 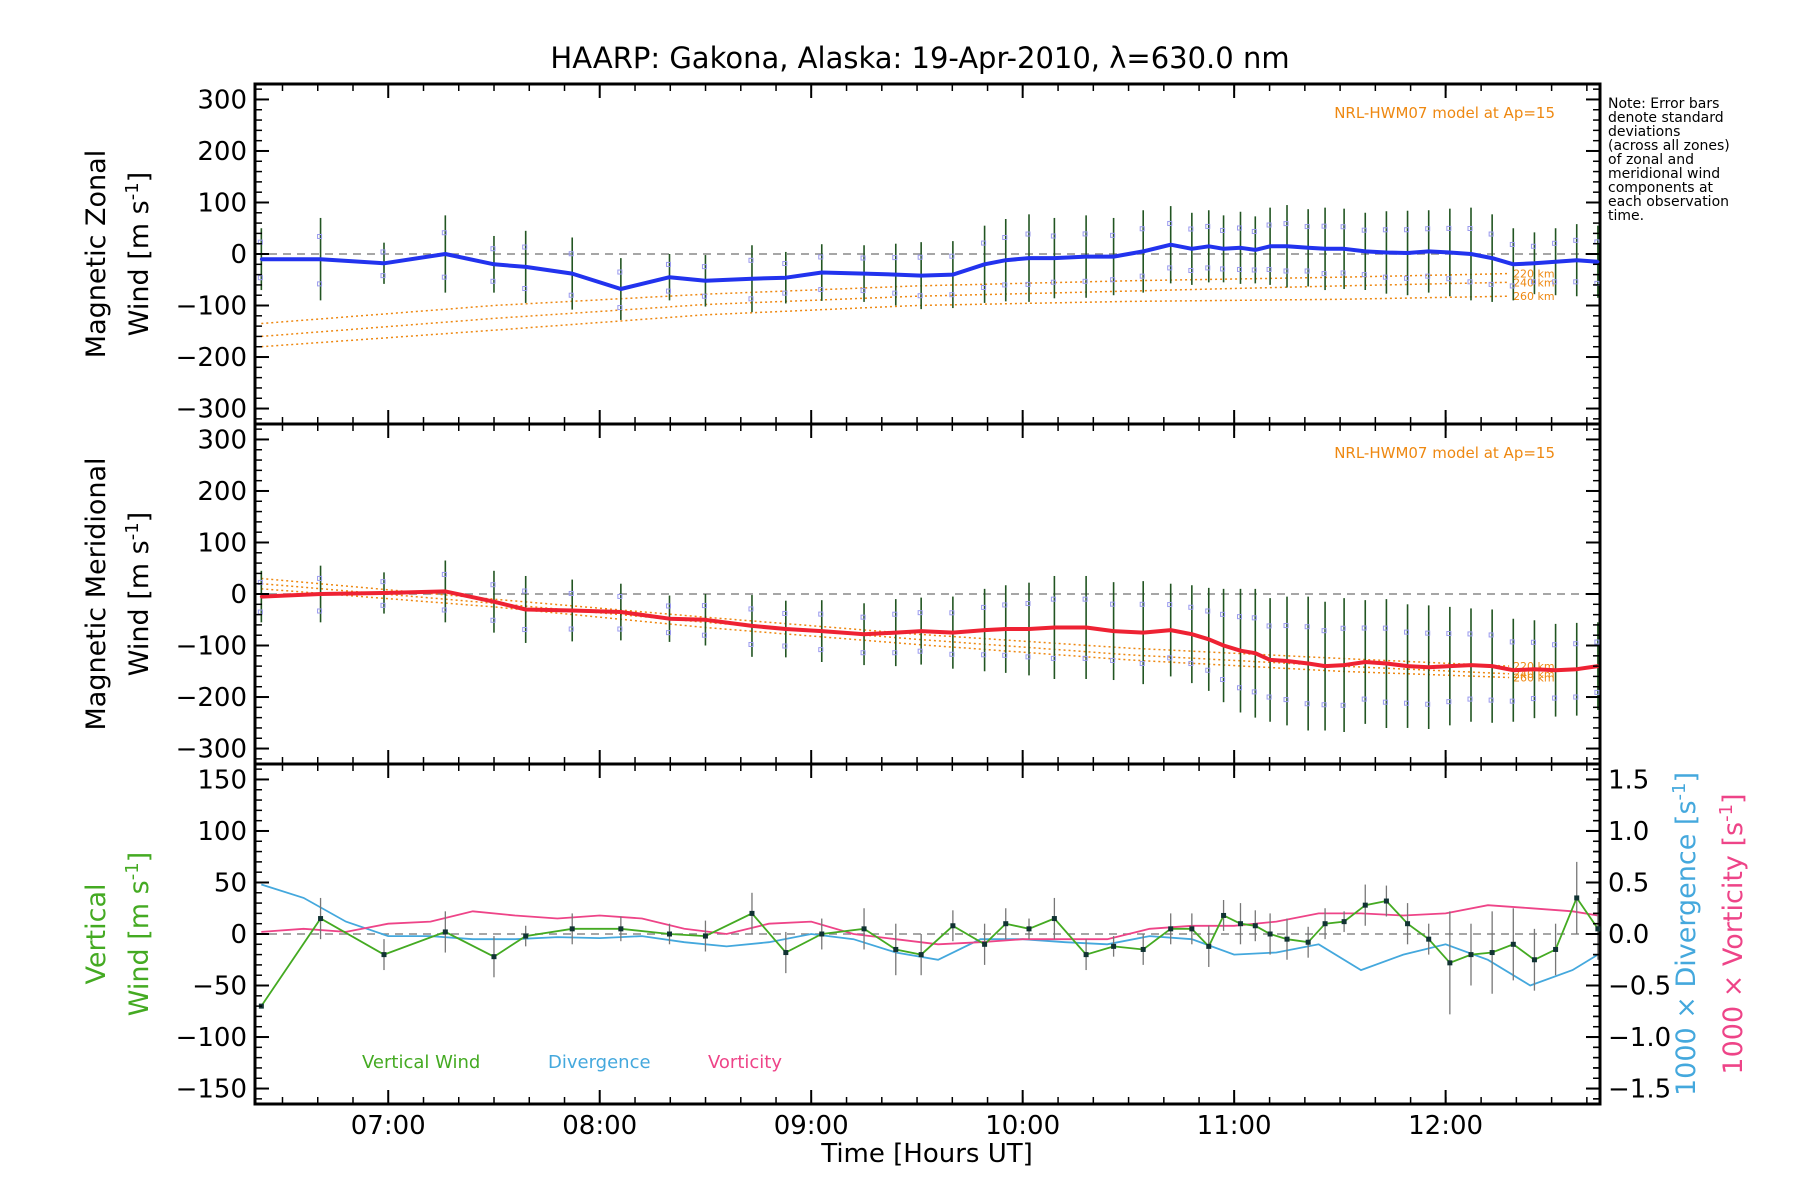 I want to click on model-curve-260km, so click(x=885, y=321).